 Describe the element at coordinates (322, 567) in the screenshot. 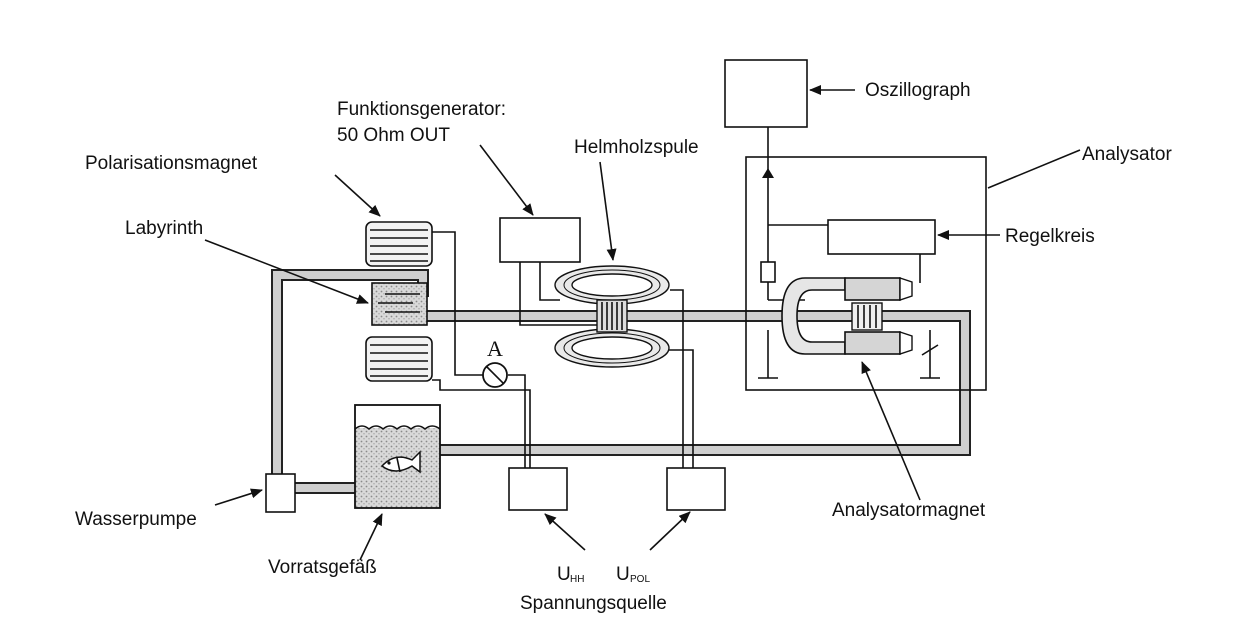

I see `label-vorratsgefaess: Vorratsgefäß` at that location.